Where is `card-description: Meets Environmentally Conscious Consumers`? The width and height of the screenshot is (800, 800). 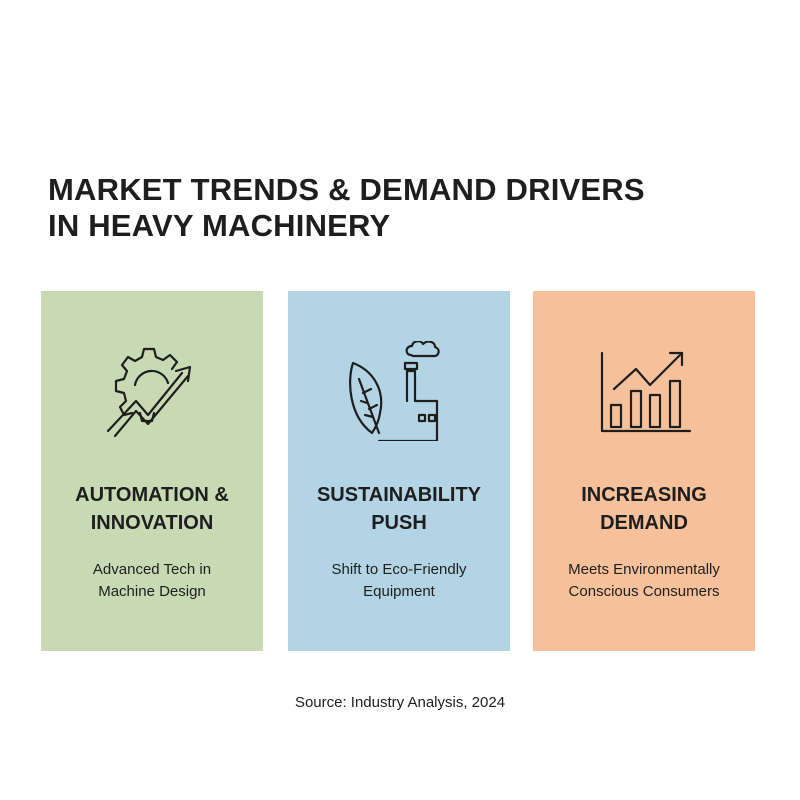
card-description: Meets Environmentally Conscious Consumers is located at coordinates (644, 580).